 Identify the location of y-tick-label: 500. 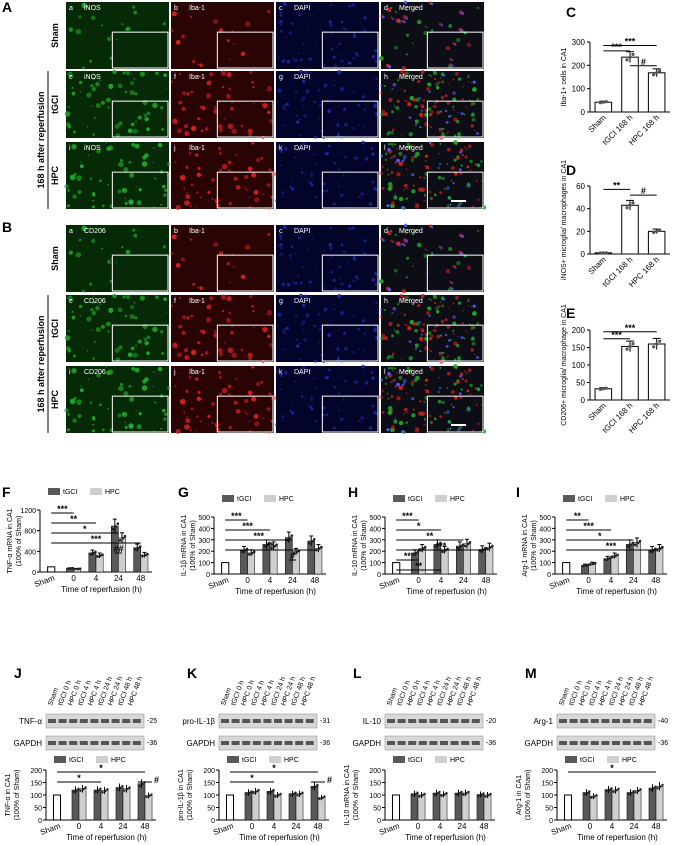
(545, 518).